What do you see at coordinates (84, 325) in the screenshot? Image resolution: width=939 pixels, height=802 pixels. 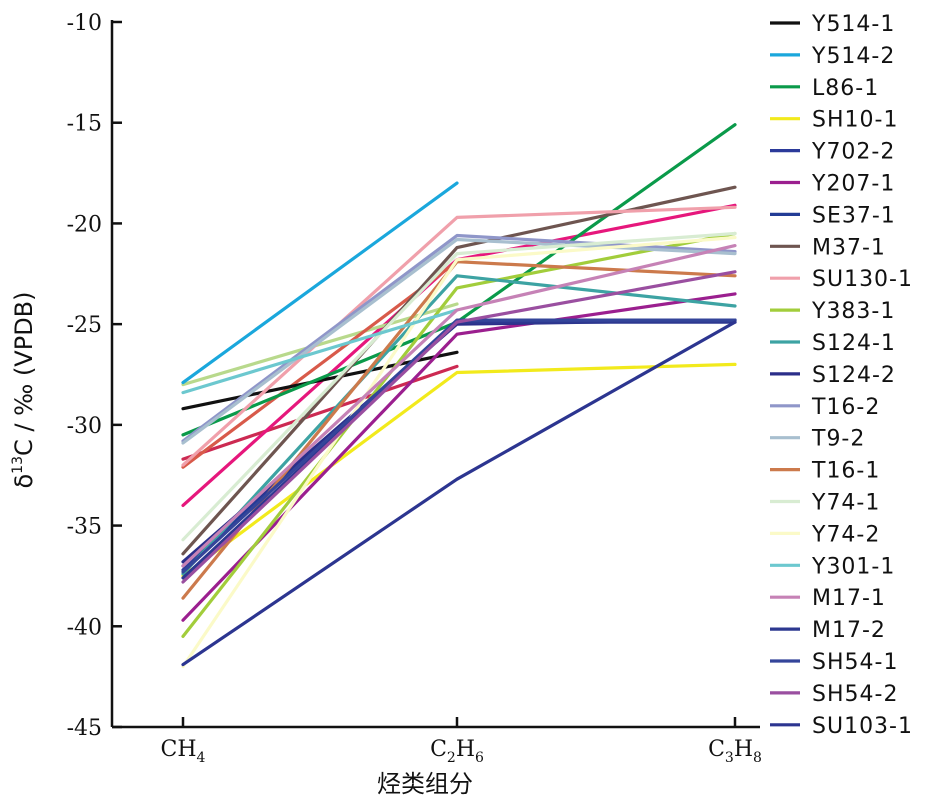 I see `y-tick-label: -25` at bounding box center [84, 325].